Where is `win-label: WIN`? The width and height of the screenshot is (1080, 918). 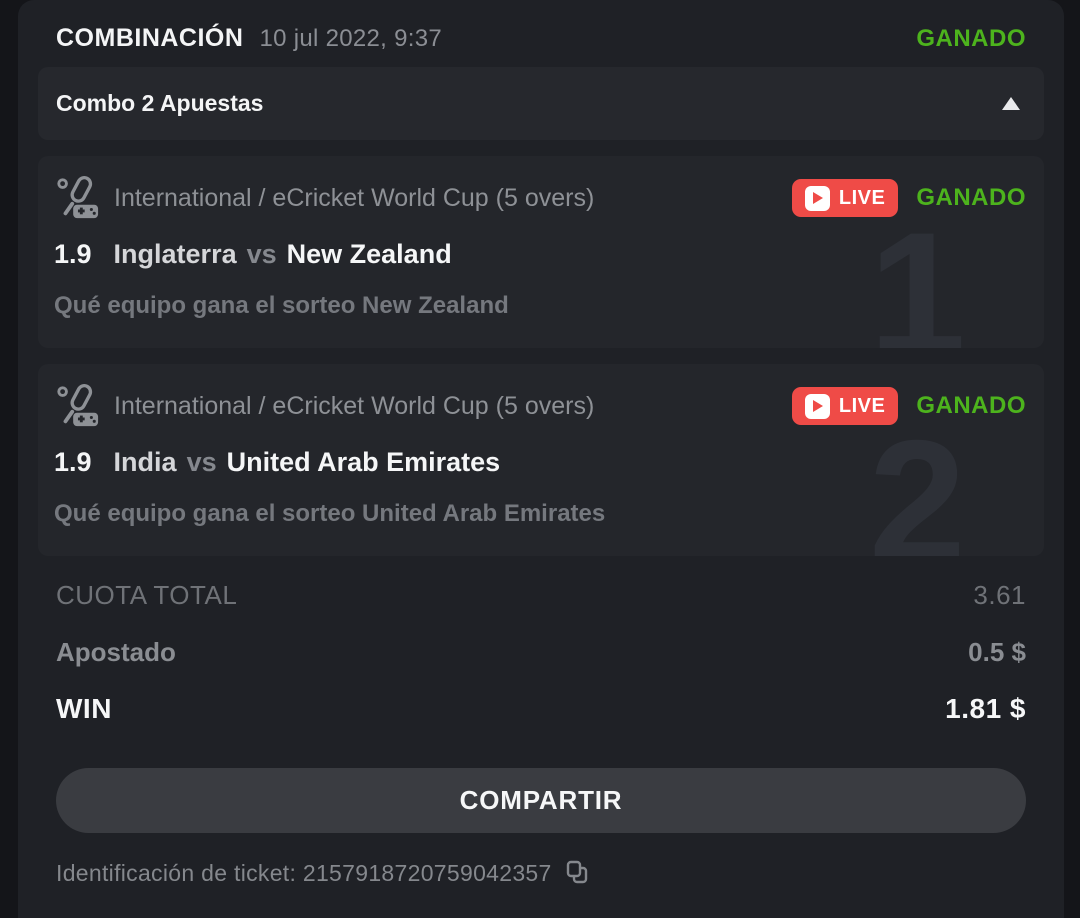
win-label: WIN is located at coordinates (84, 708).